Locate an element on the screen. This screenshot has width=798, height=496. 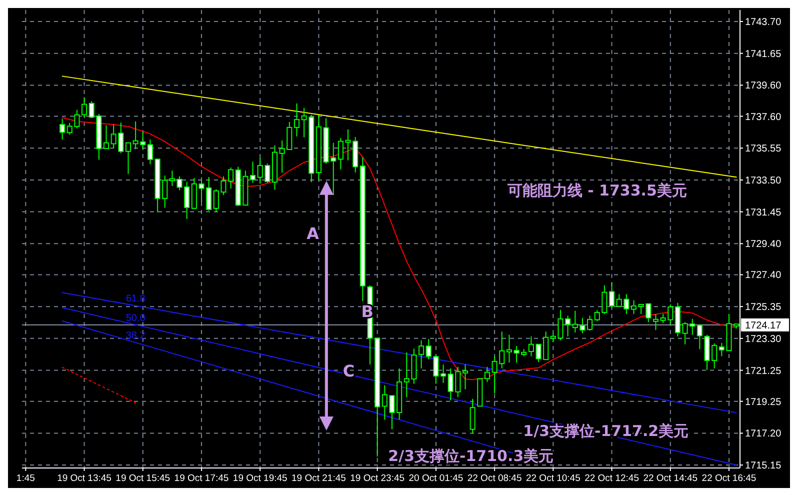
series-label: 38.2 is located at coordinates (136, 336).